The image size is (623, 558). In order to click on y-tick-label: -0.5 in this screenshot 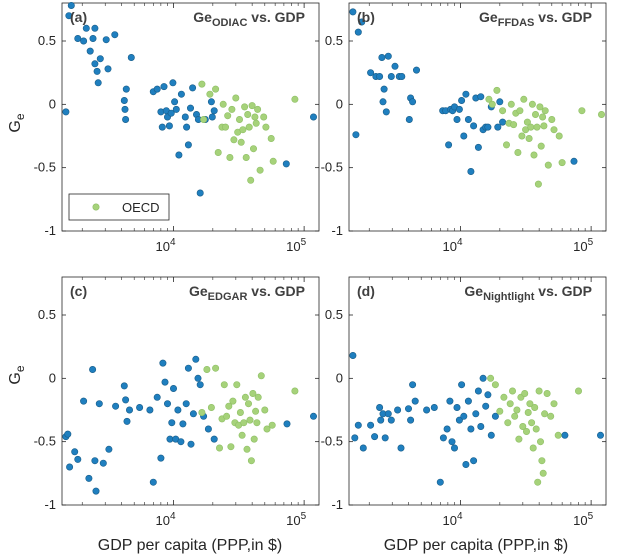, I will do `click(332, 441)`.